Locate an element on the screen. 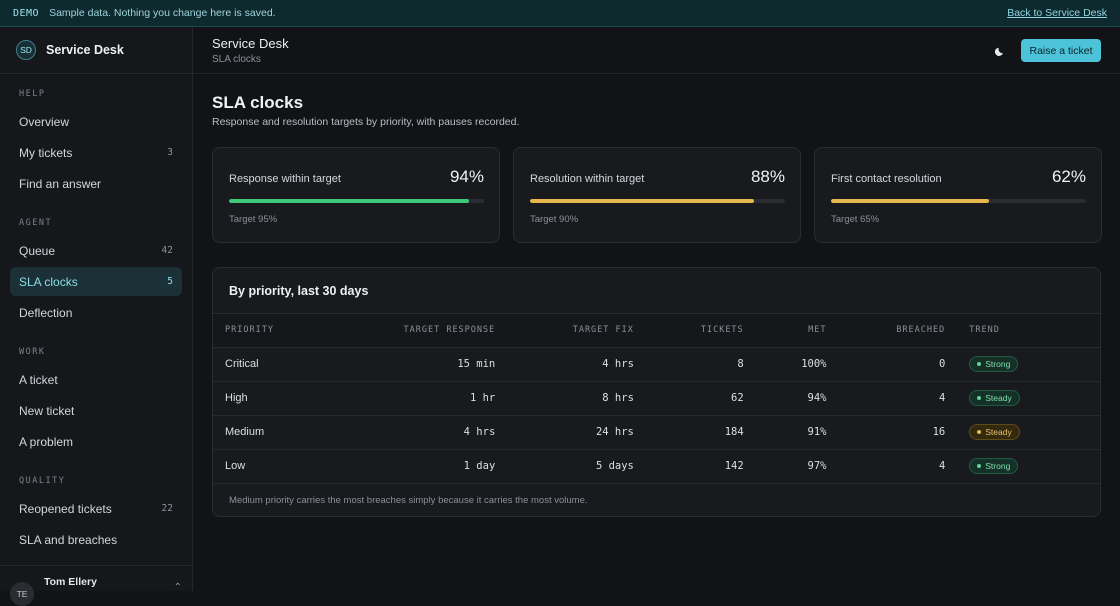 Image resolution: width=1120 pixels, height=606 pixels. sidebar-item-my-tickets: My tickets 3 is located at coordinates (96, 152).